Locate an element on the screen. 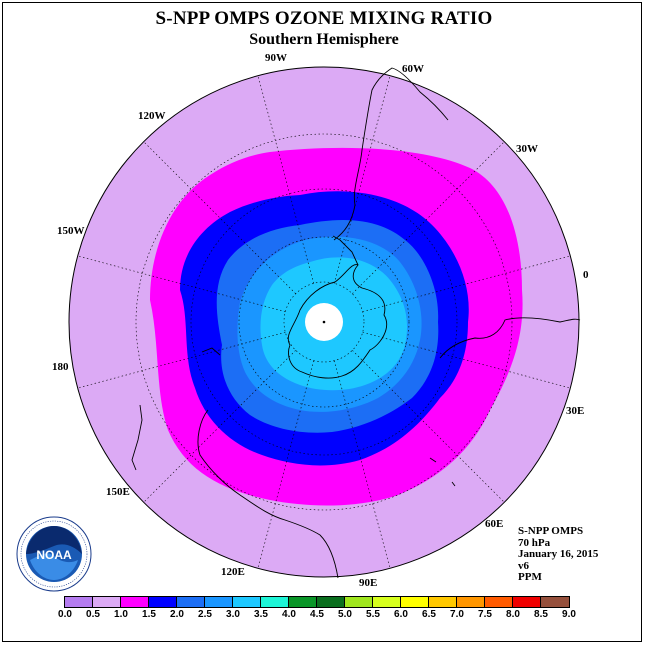  colorbar-tick-label: 7.0 is located at coordinates (457, 614).